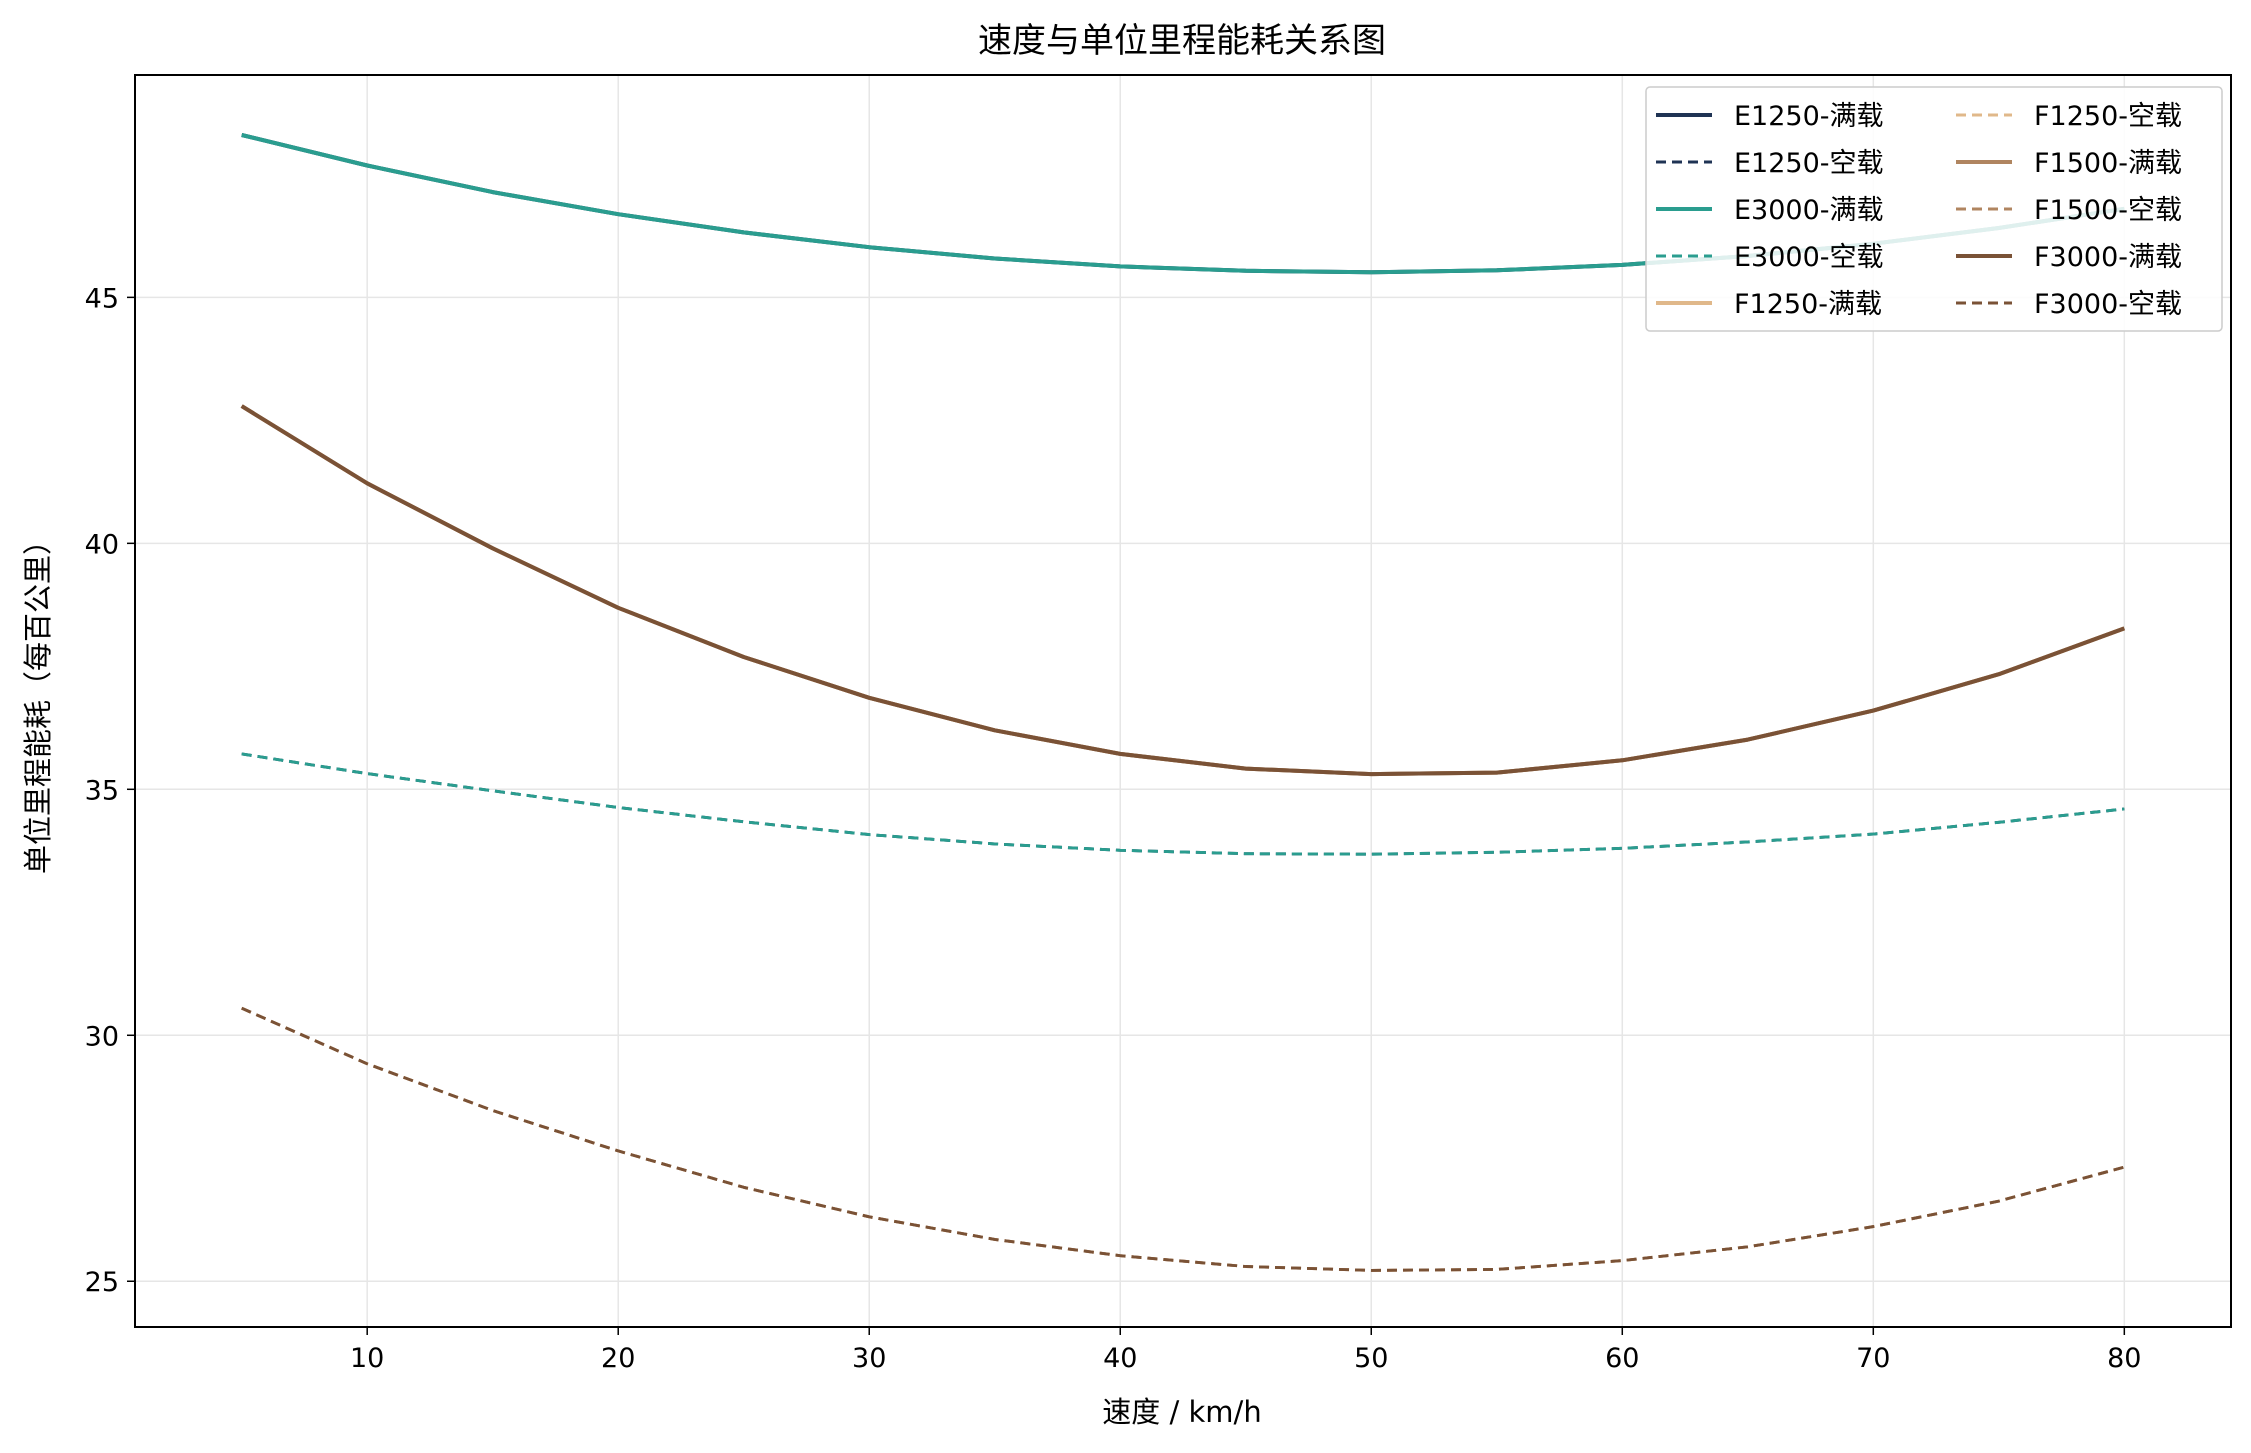  What do you see at coordinates (1182, 41) in the screenshot?
I see `chart-title: 速度与单位里程能耗关系图` at bounding box center [1182, 41].